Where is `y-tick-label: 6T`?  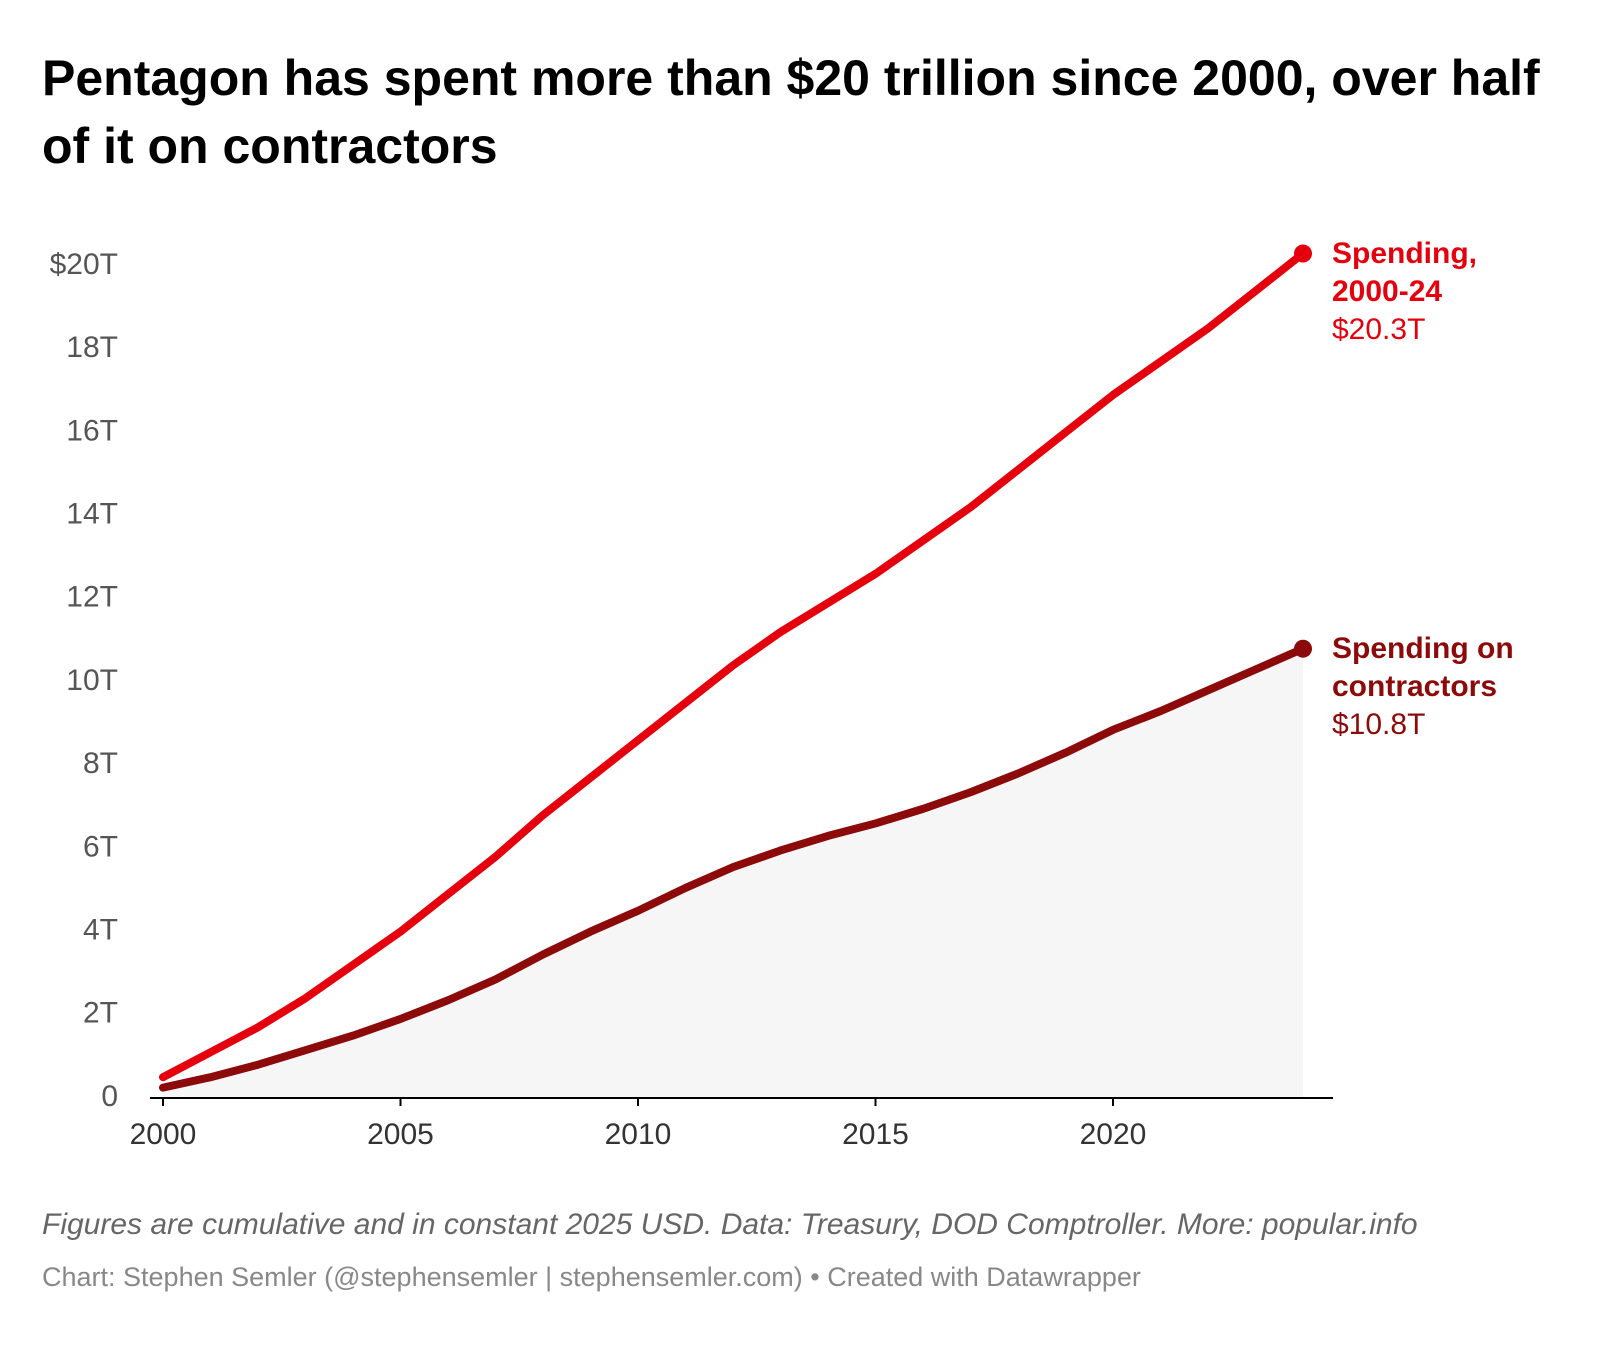
y-tick-label: 6T is located at coordinates (100, 846).